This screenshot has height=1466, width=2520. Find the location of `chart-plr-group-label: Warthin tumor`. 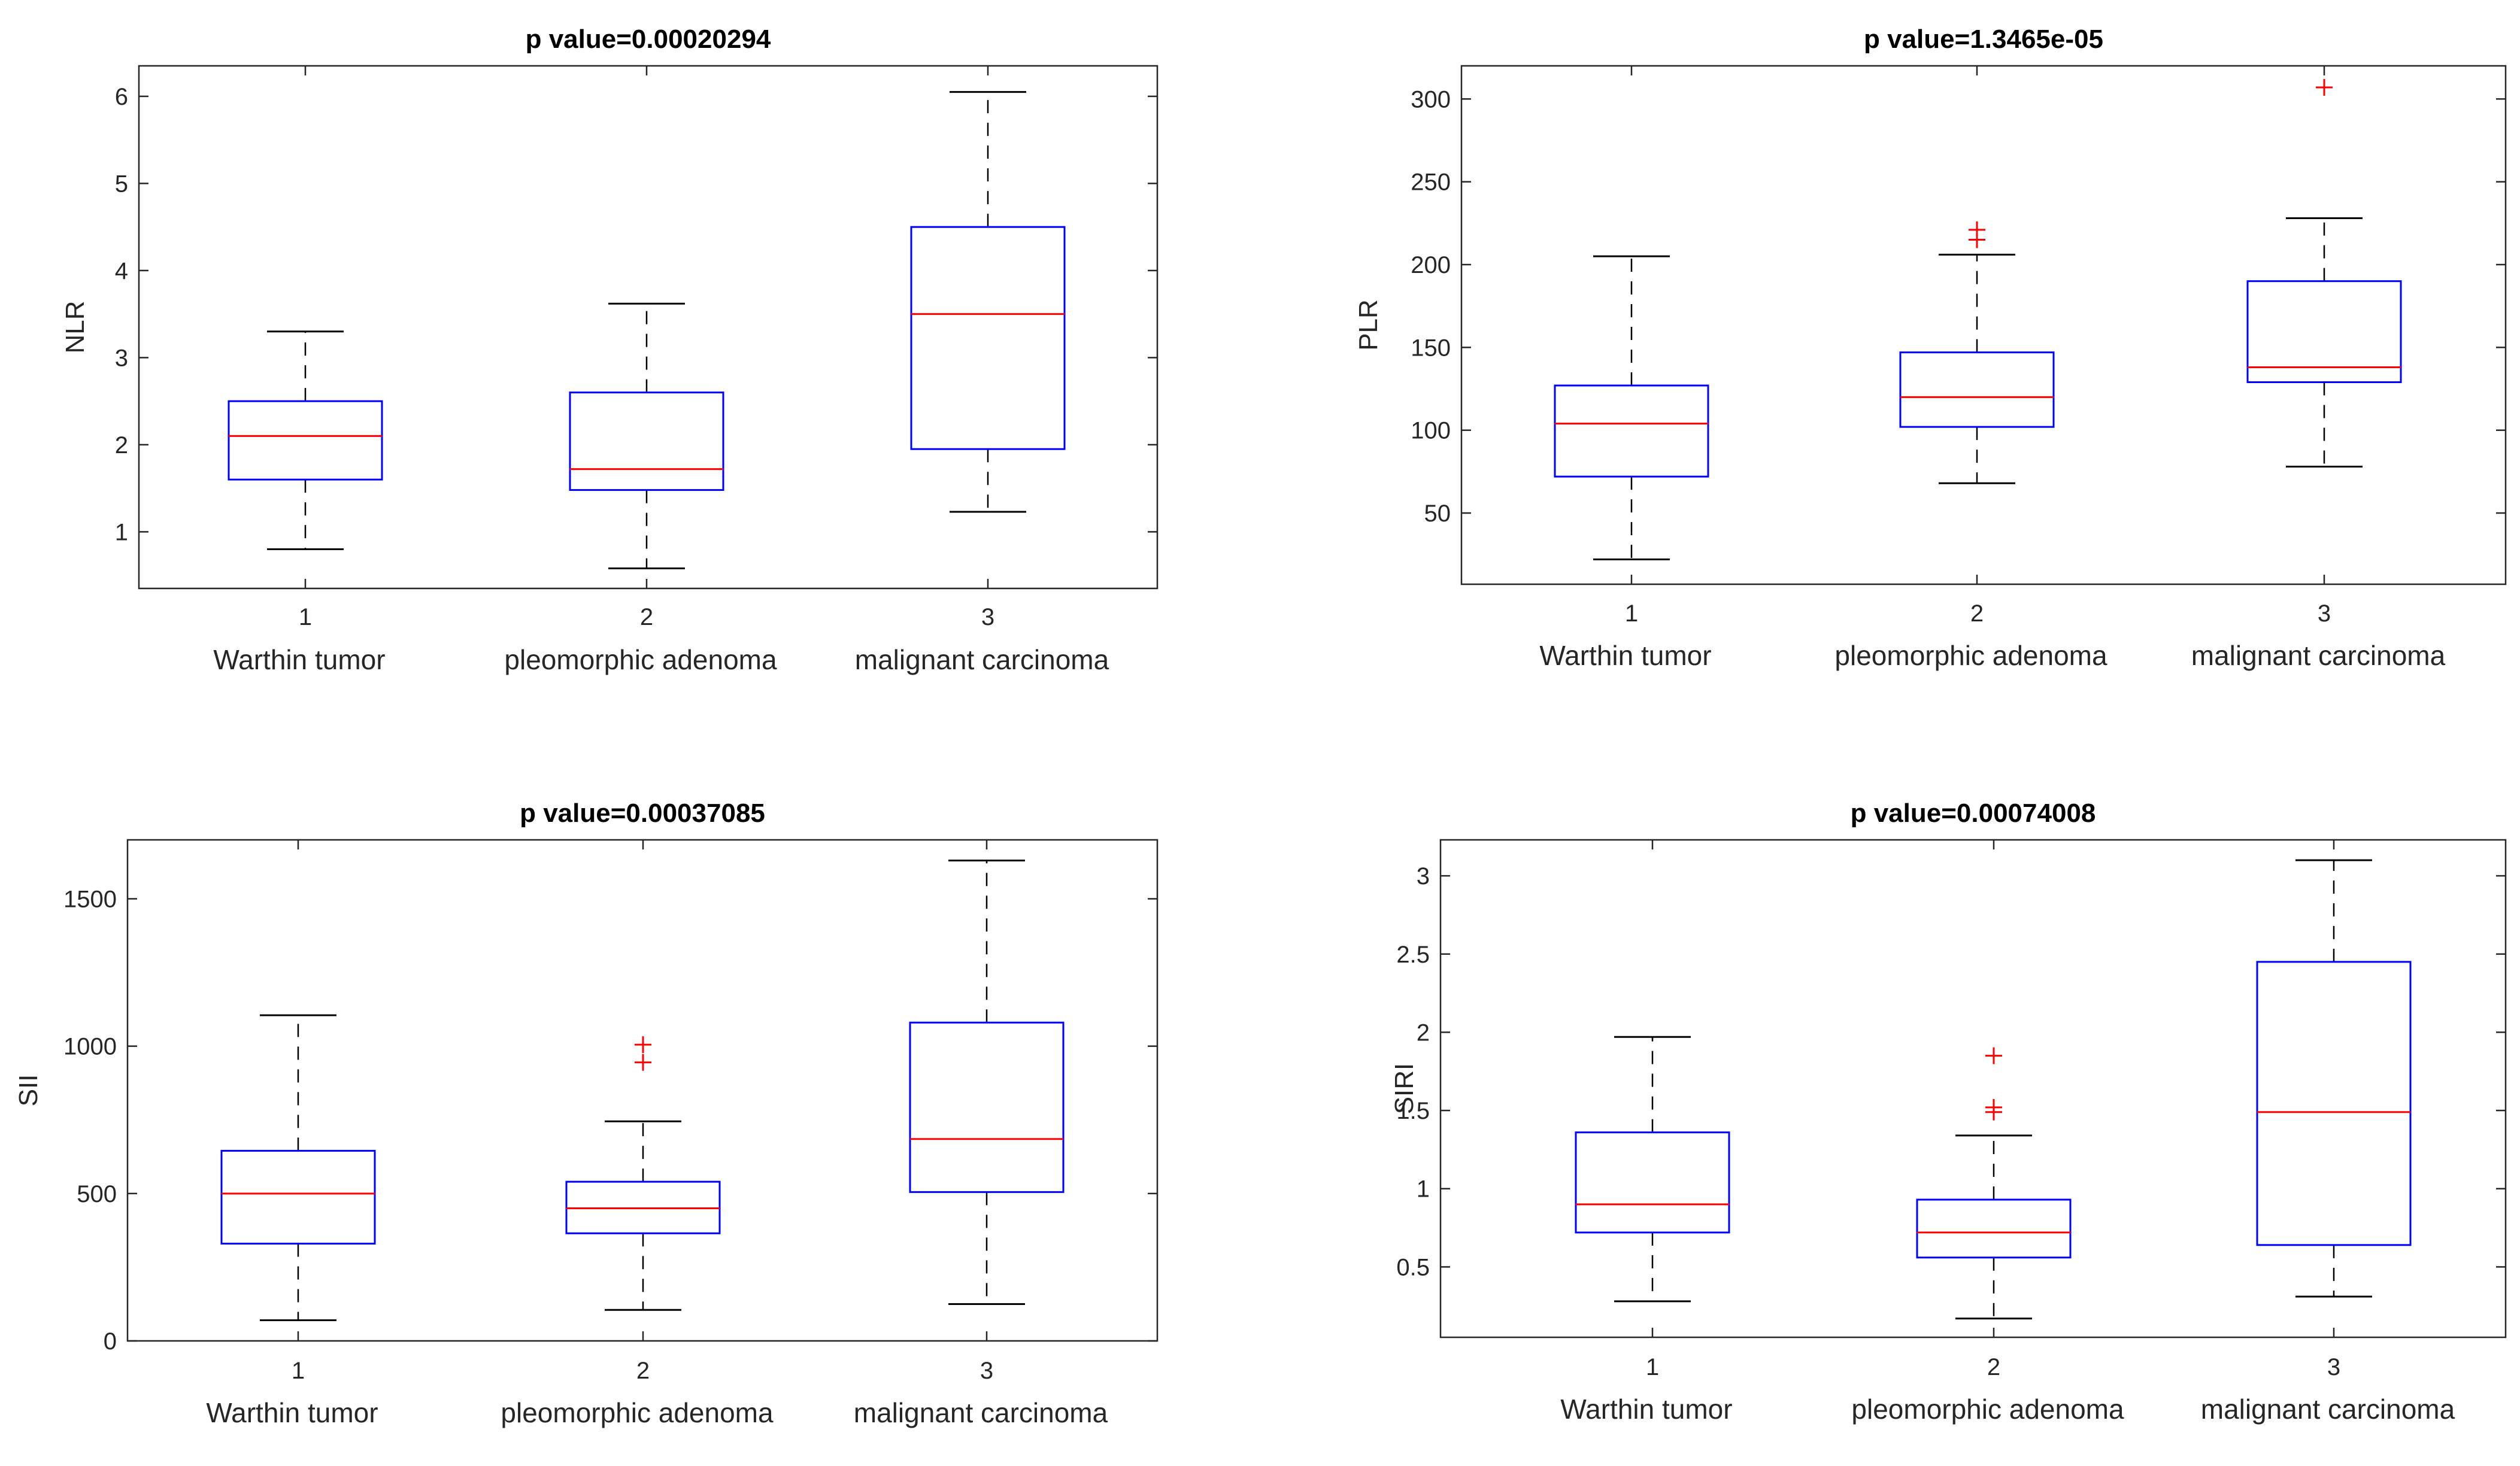

chart-plr-group-label: Warthin tumor is located at coordinates (1625, 655).